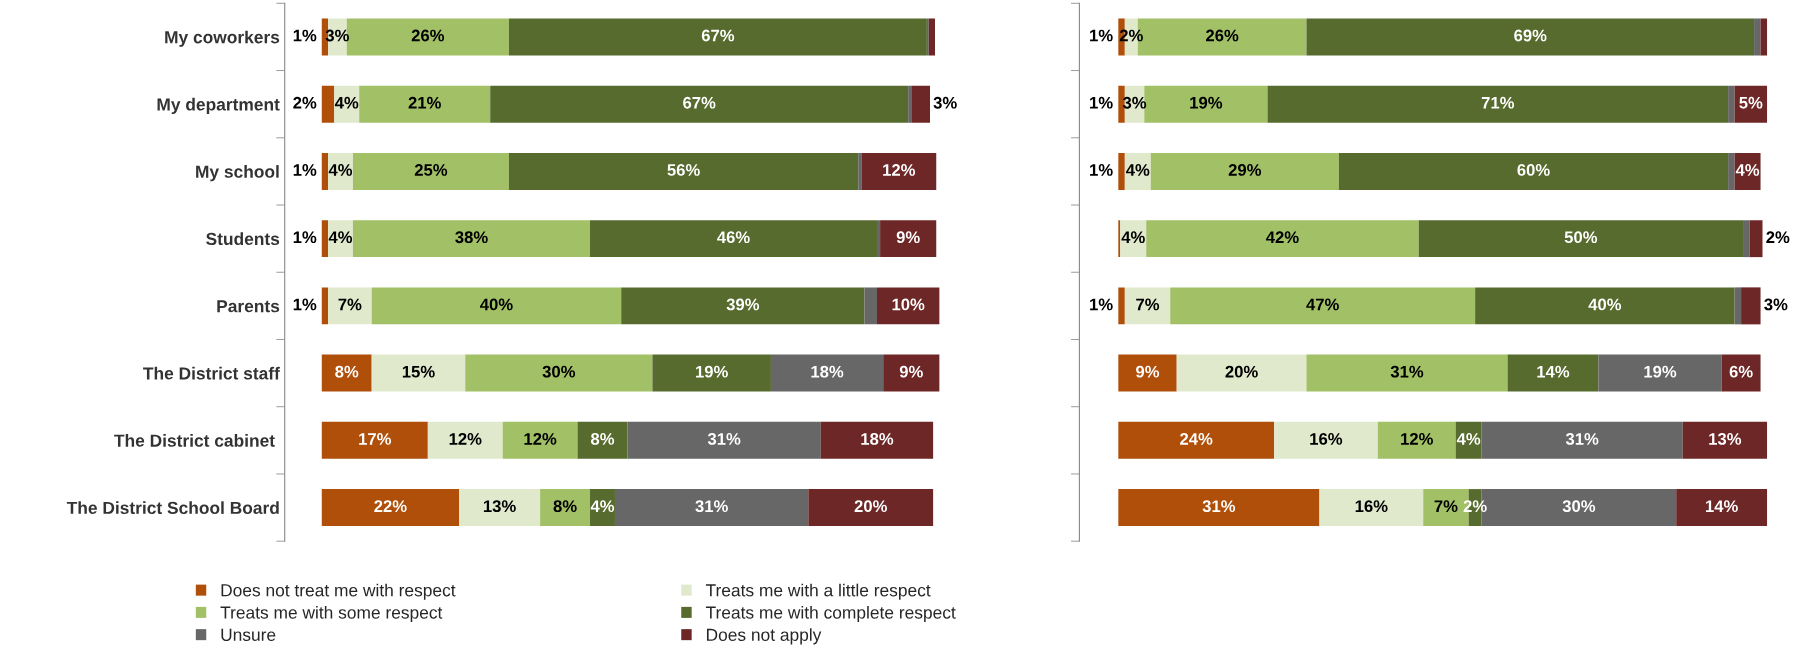 The height and width of the screenshot is (660, 1802). What do you see at coordinates (877, 439) in the screenshot?
I see `data-label: 18%` at bounding box center [877, 439].